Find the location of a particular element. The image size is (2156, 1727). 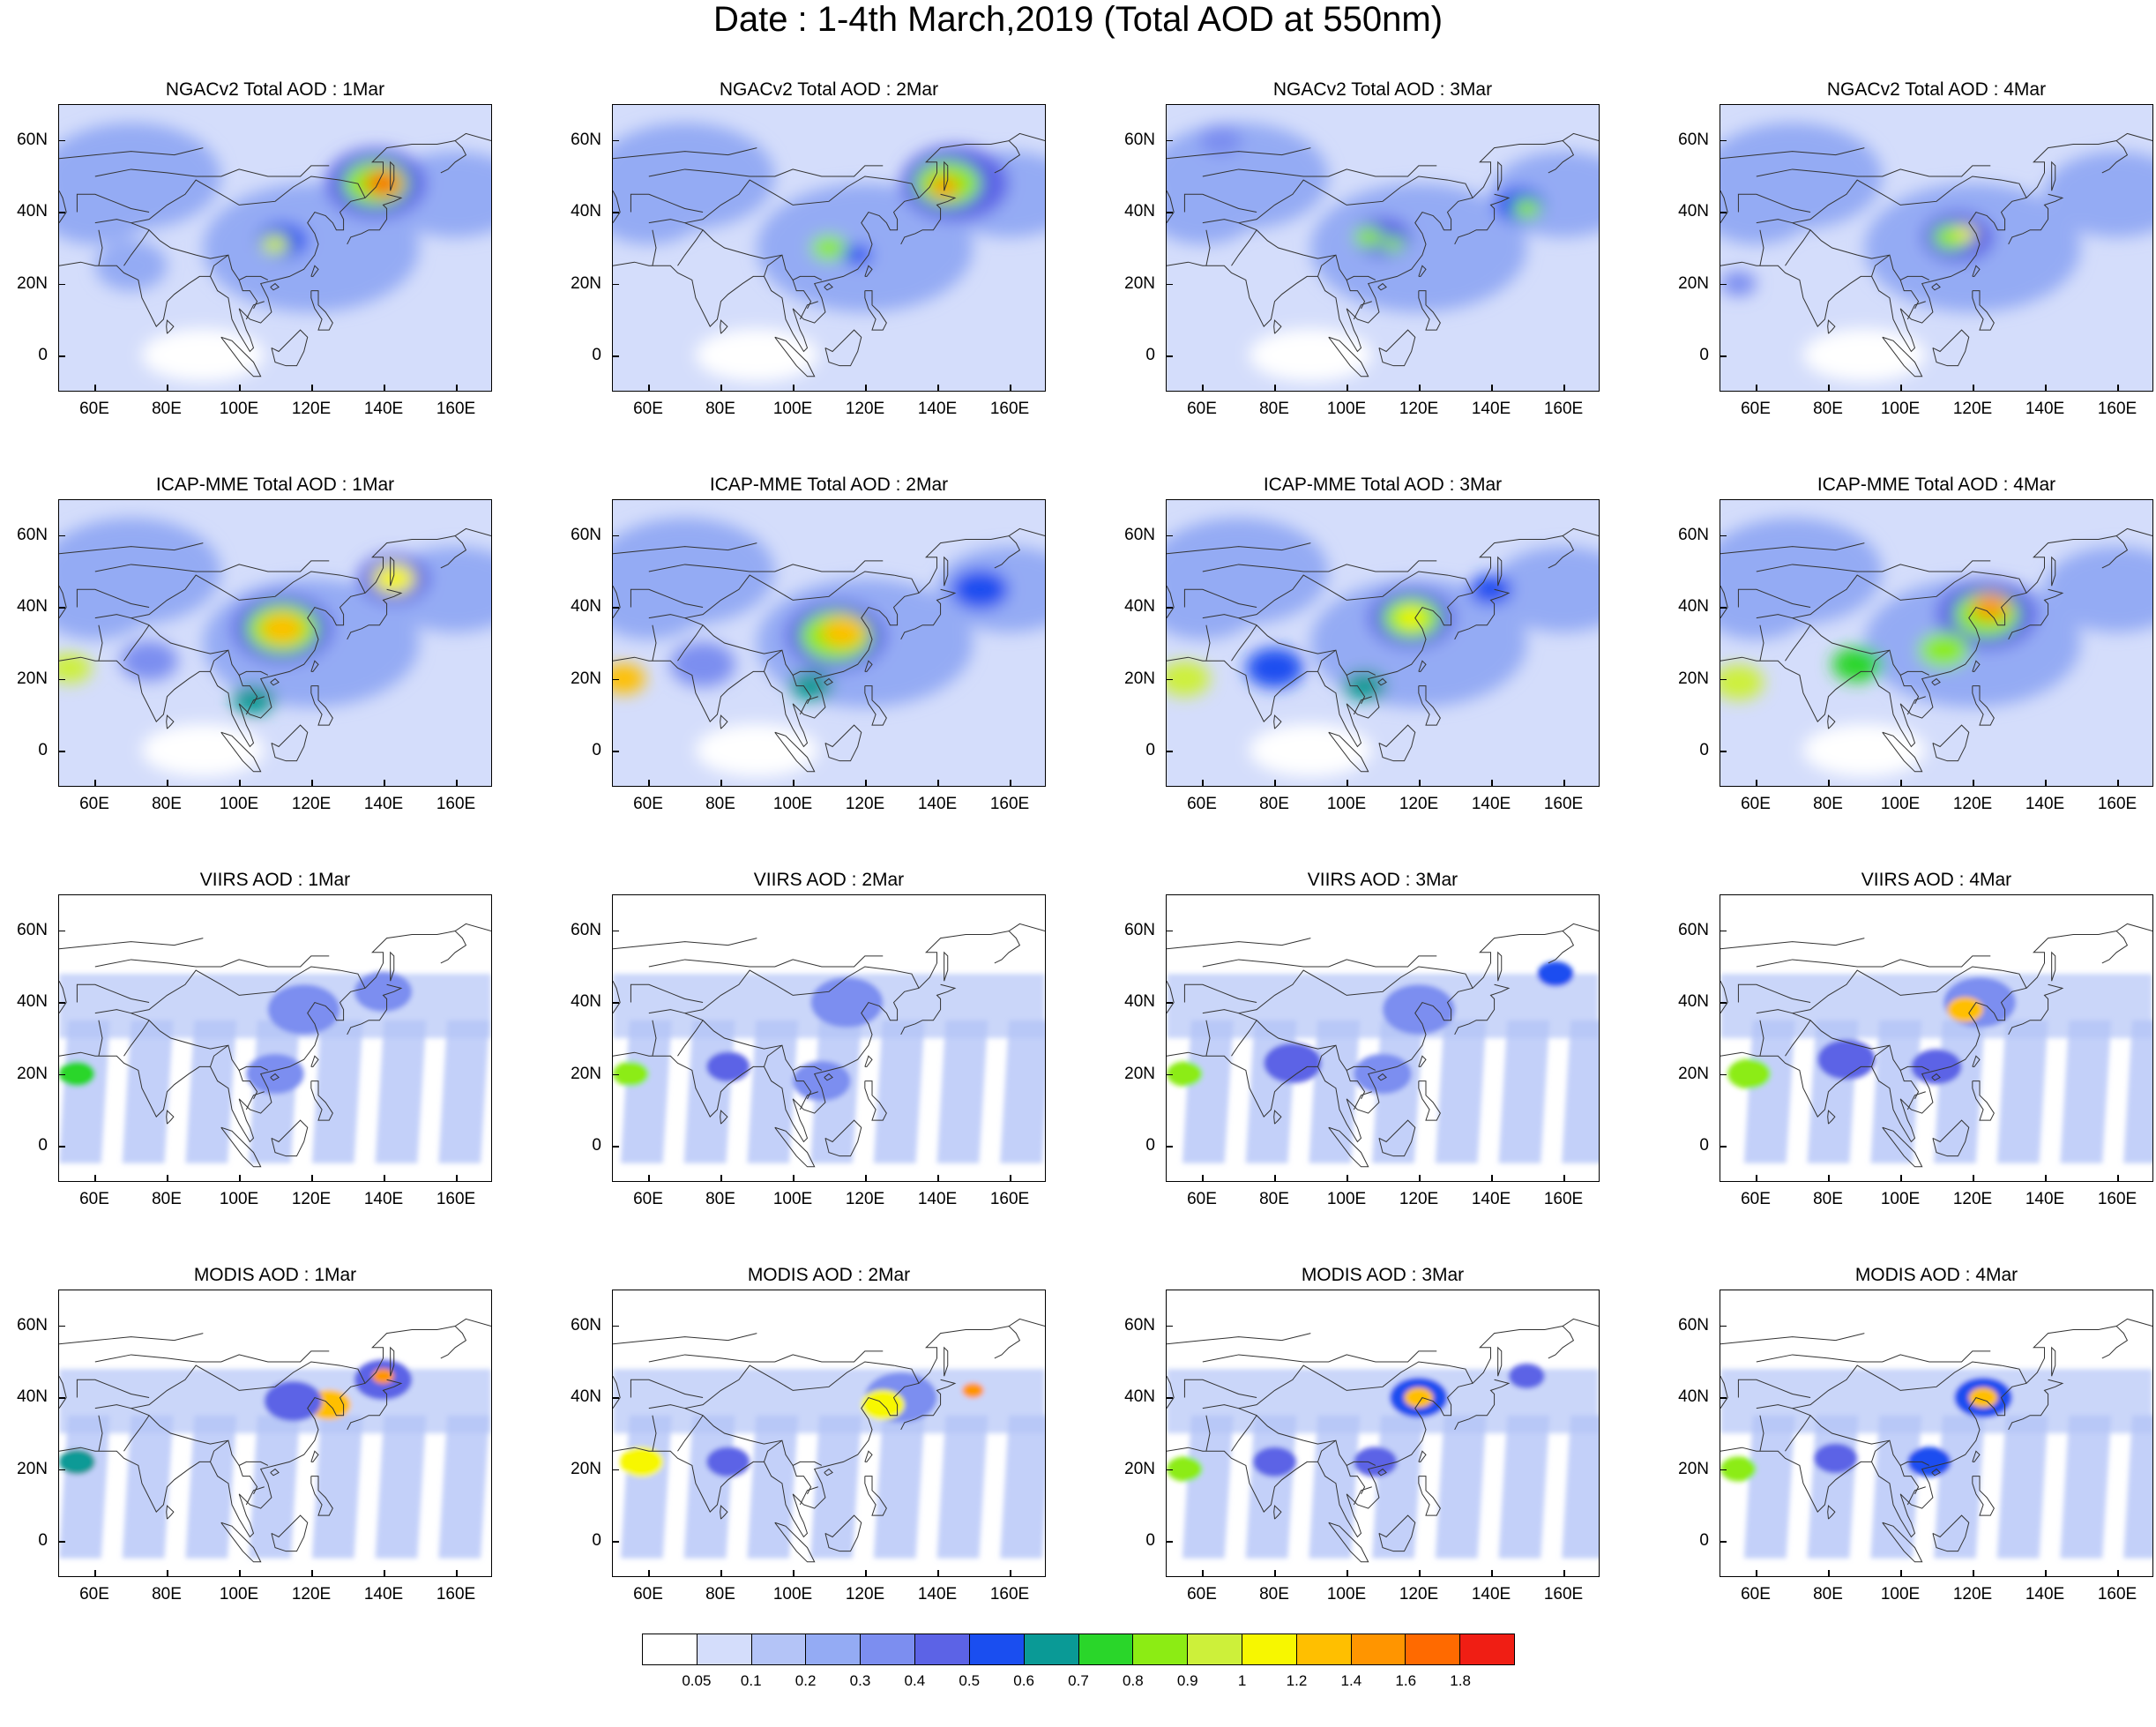

lon-tick-label: 120E is located at coordinates (311, 1594).